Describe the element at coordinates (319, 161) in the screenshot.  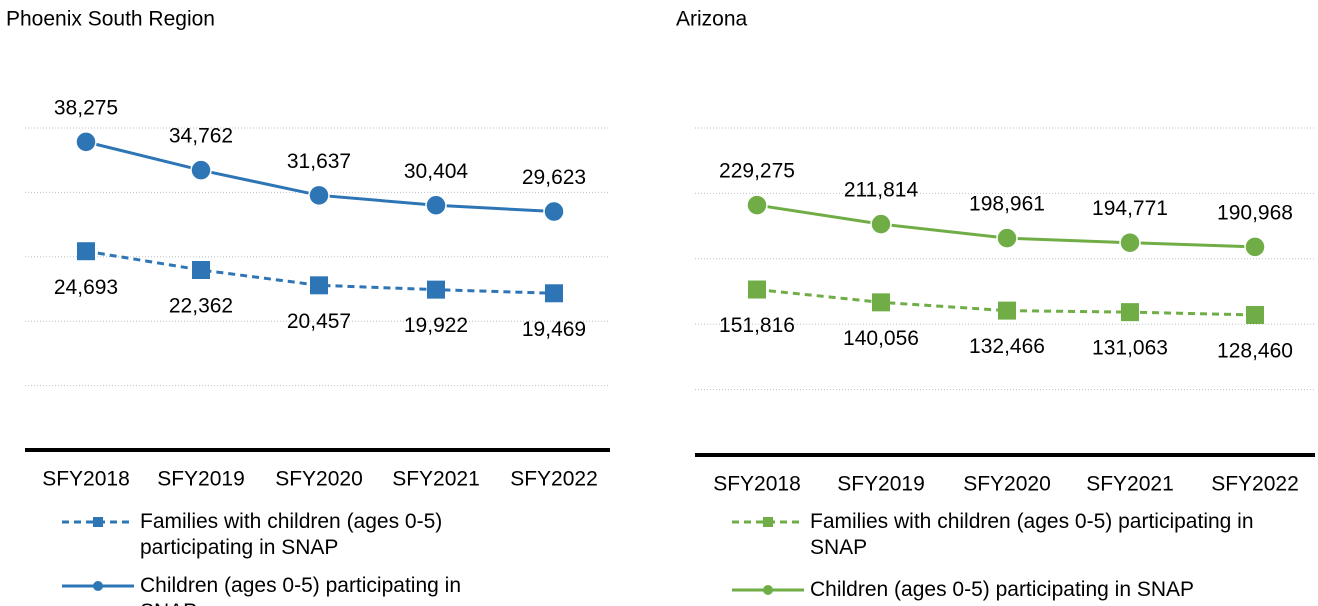
I see `data-label: 31,637` at that location.